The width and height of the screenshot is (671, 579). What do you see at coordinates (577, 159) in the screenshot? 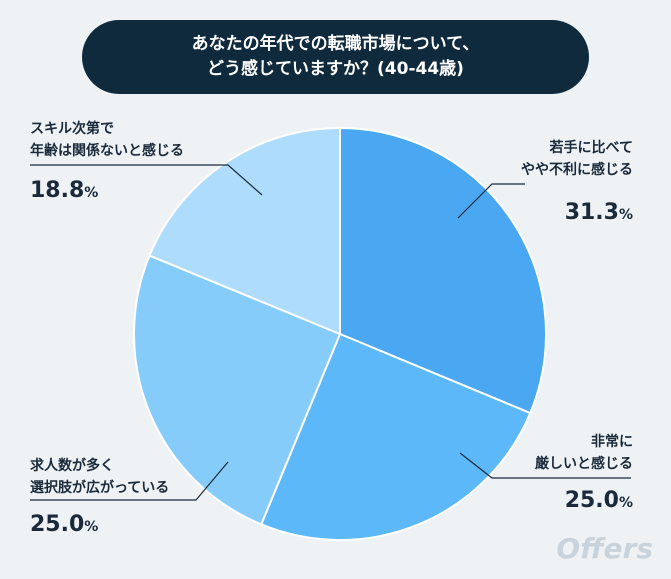
I see `slice-label-1: 若手に比べて やや不利に感じる` at bounding box center [577, 159].